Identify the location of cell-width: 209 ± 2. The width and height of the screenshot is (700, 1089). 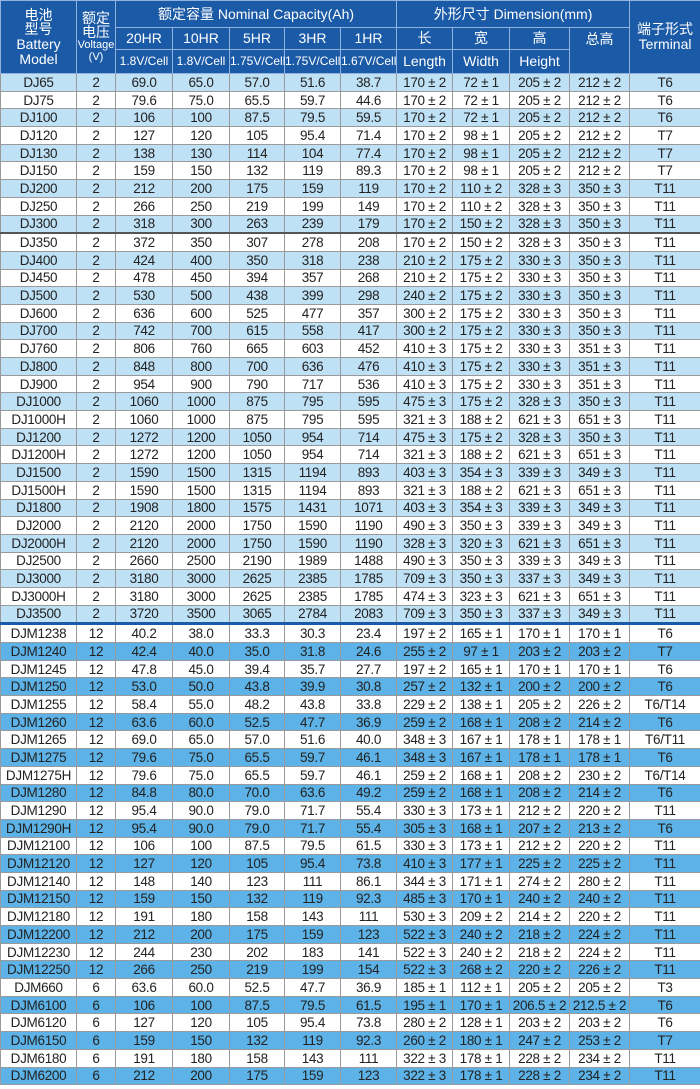
(481, 916).